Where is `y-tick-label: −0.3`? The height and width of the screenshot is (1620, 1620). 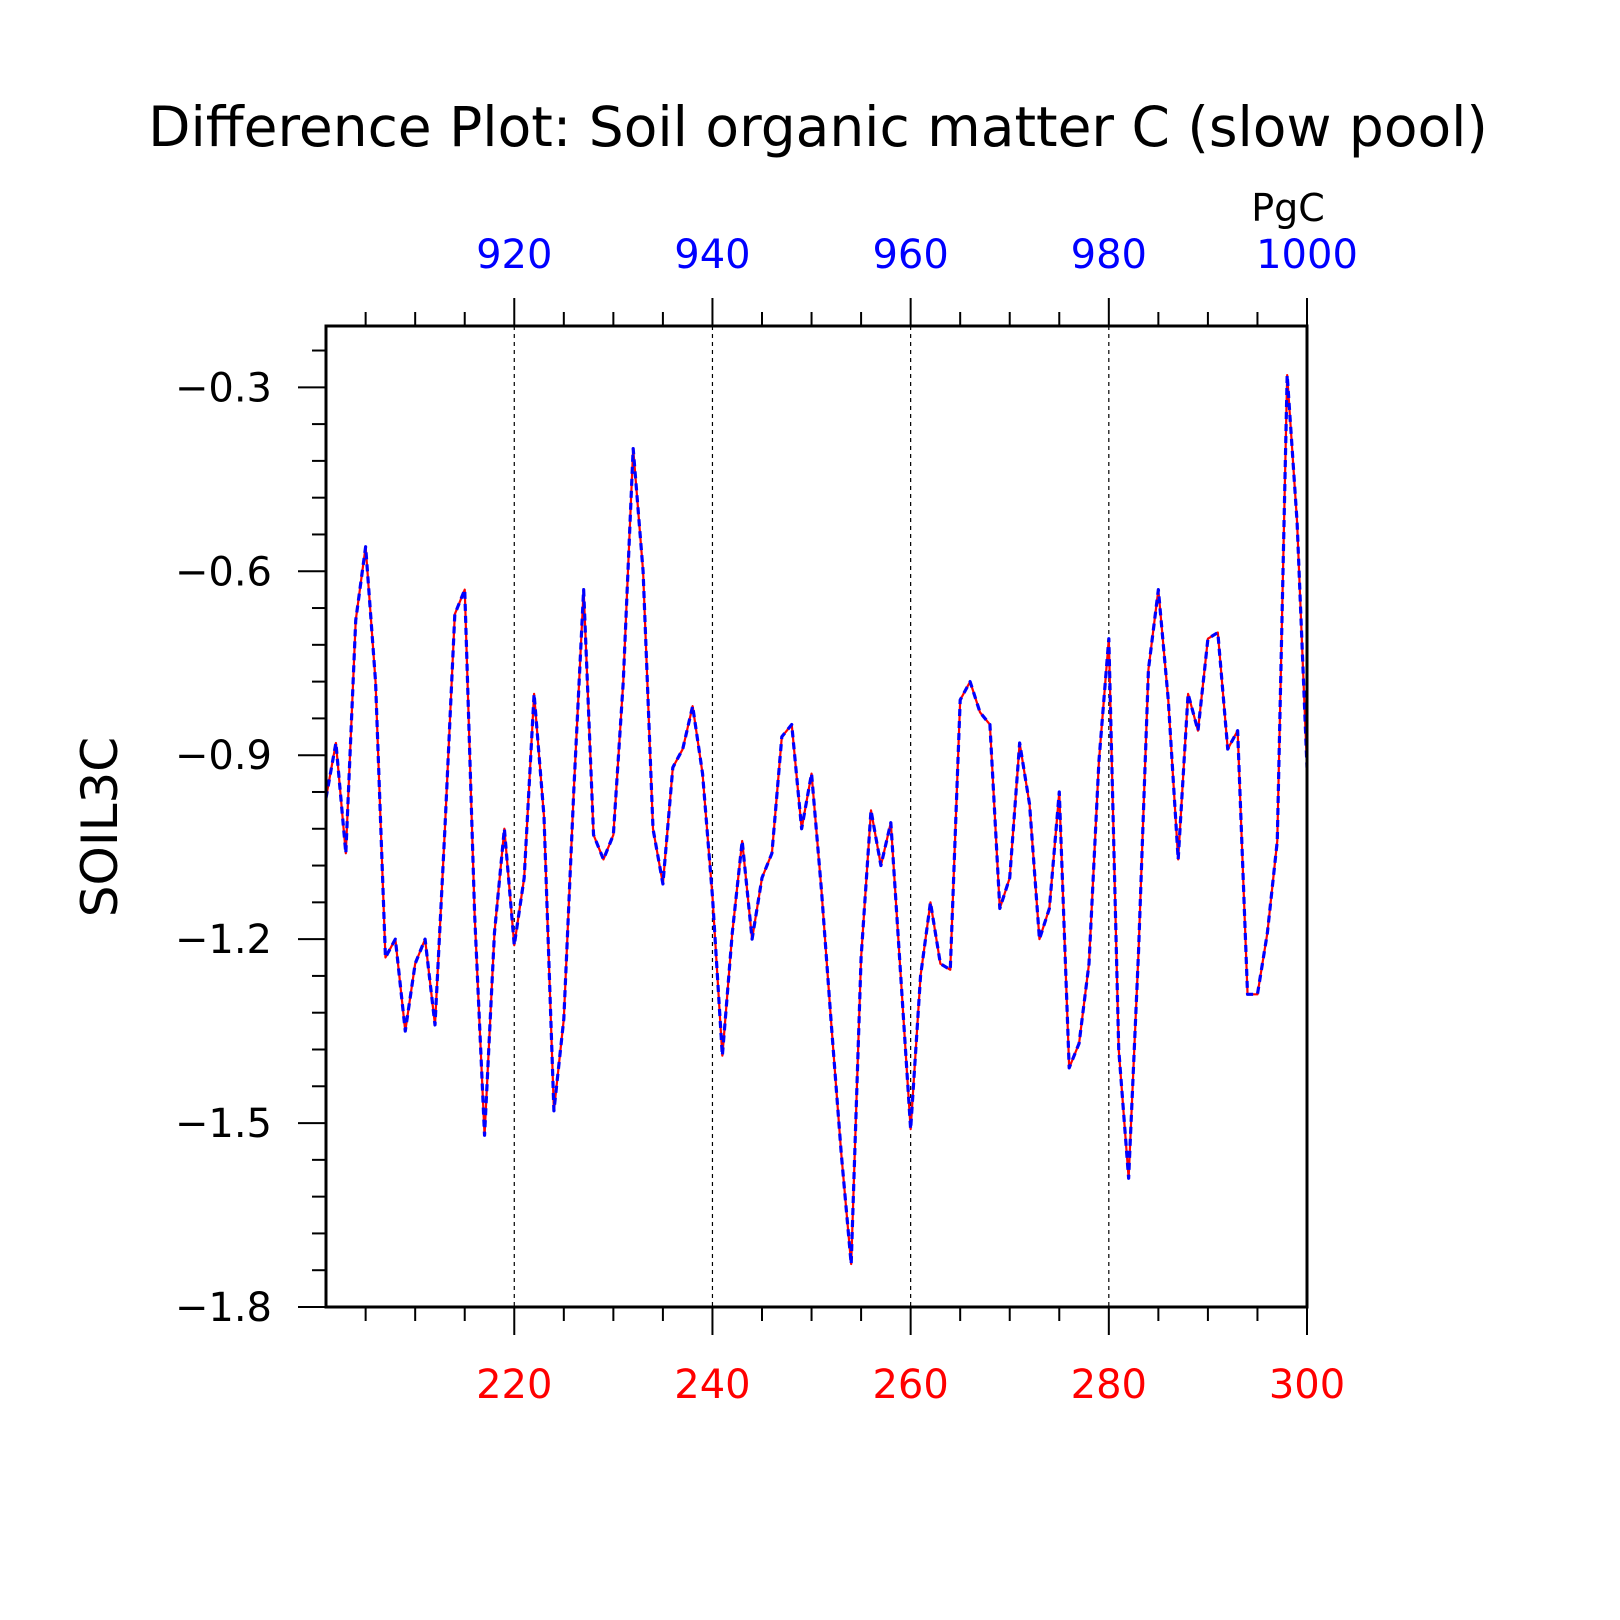 y-tick-label: −0.3 is located at coordinates (223, 388).